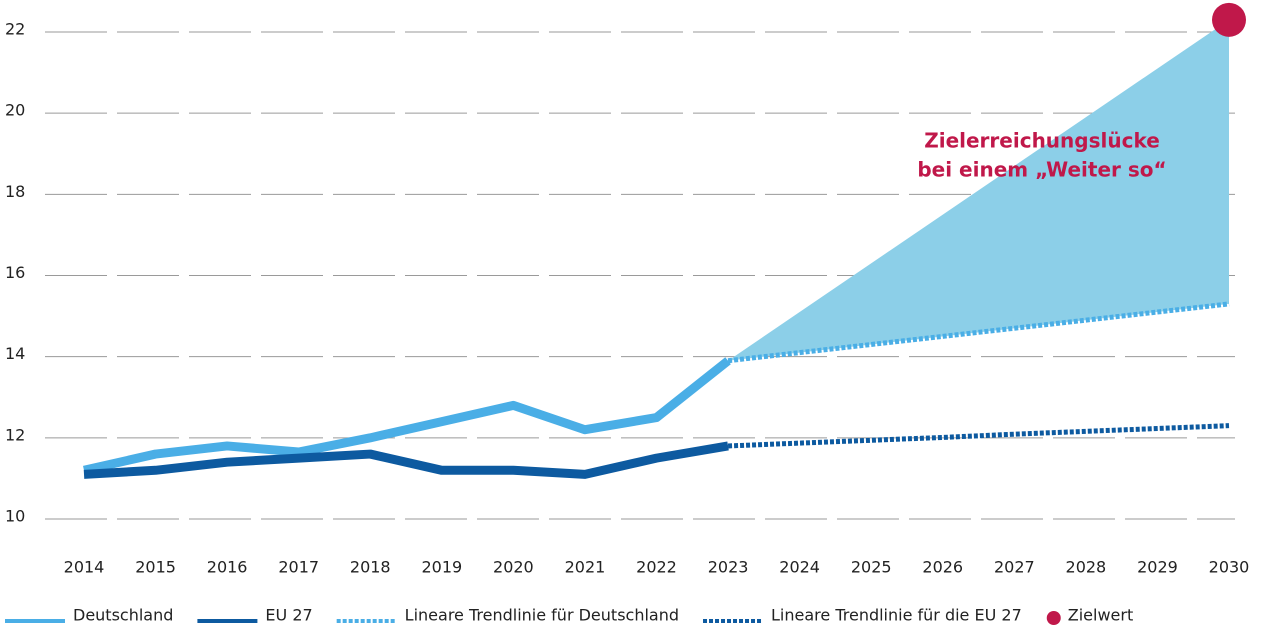  Describe the element at coordinates (441, 567) in the screenshot. I see `x-tick-label: 2019` at that location.